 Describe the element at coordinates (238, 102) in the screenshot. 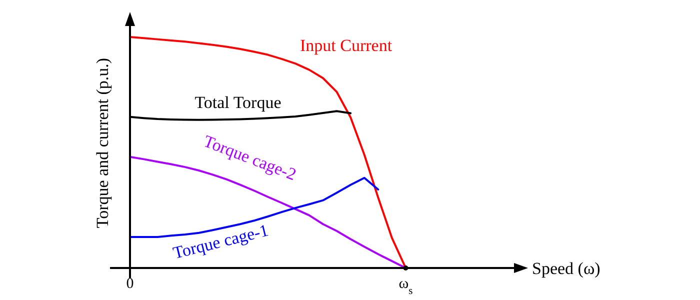

I see `series-label: Total Torque` at that location.